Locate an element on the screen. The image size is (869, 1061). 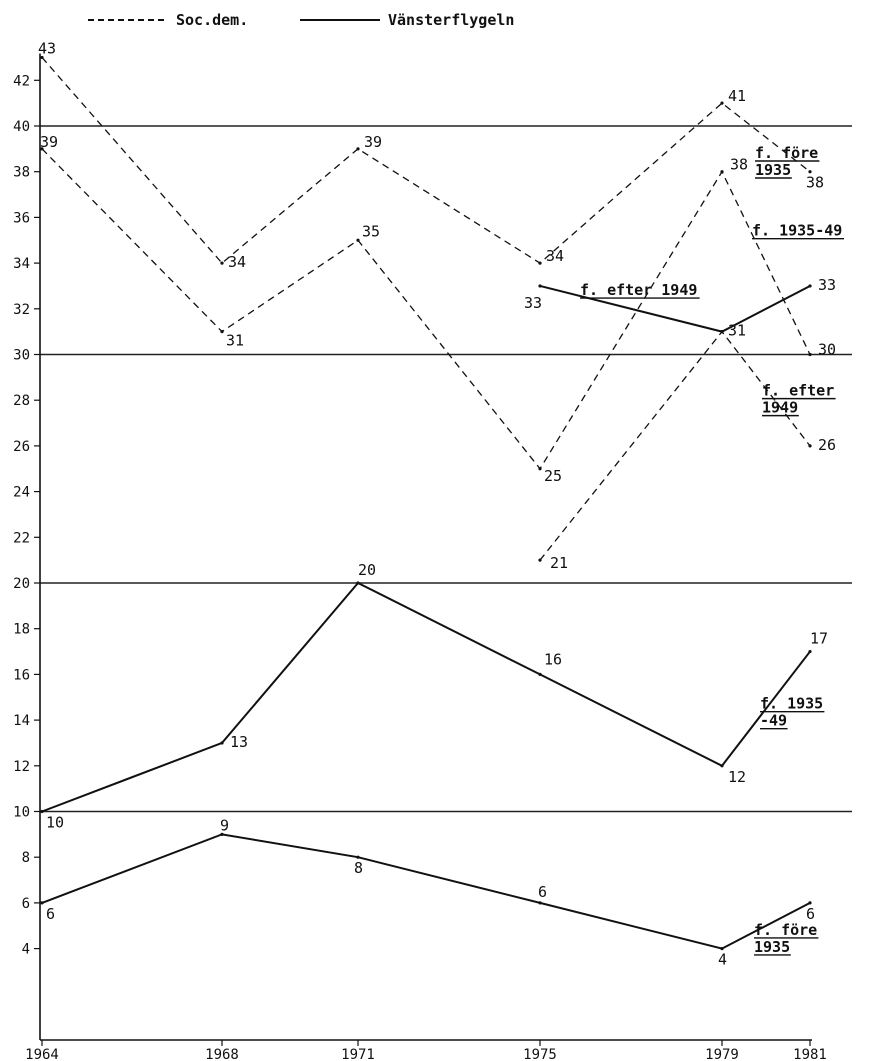
series-annotation: 1949 is located at coordinates (780, 408).